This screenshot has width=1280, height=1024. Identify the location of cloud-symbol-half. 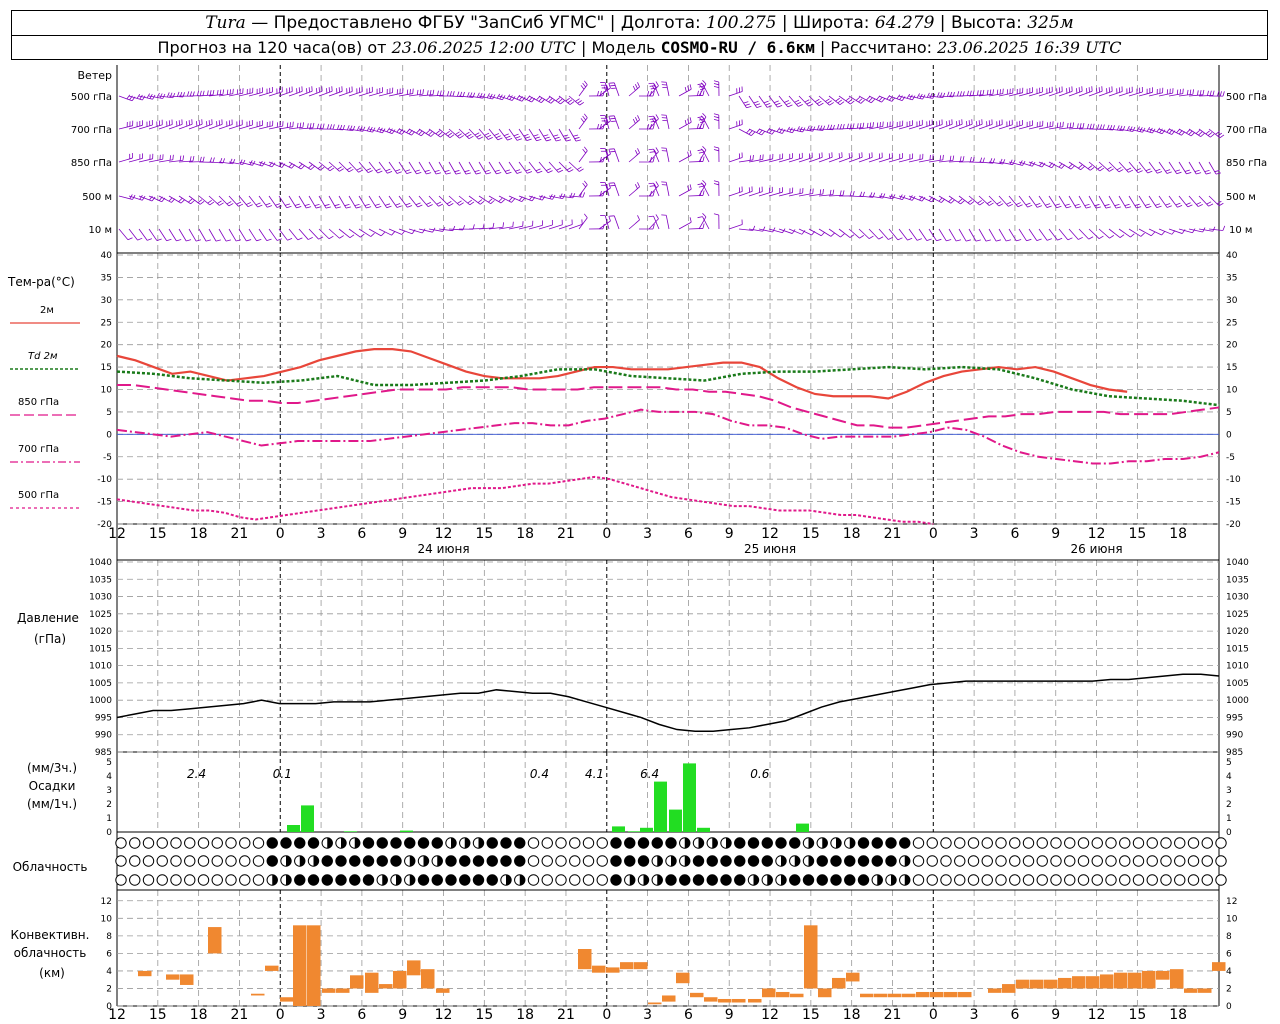
(811, 843).